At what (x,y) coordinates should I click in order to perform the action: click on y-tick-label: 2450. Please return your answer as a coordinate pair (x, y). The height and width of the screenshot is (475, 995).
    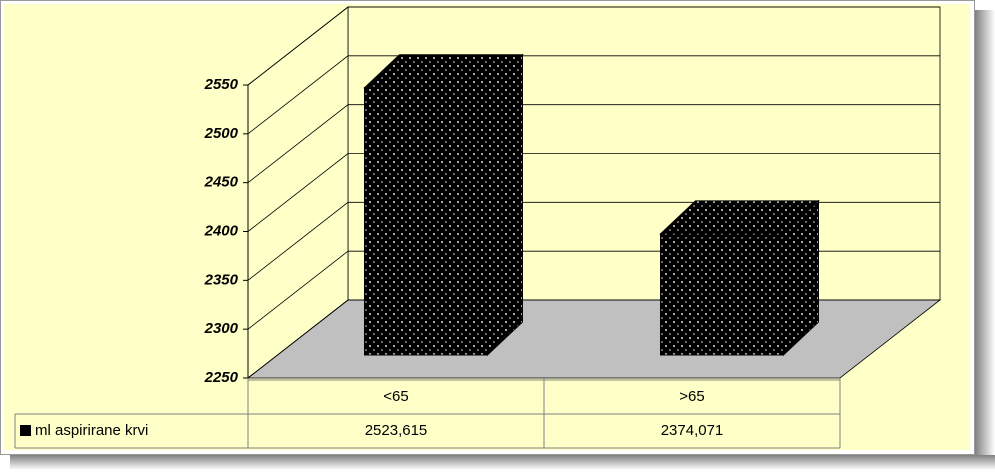
    Looking at the image, I should click on (221, 182).